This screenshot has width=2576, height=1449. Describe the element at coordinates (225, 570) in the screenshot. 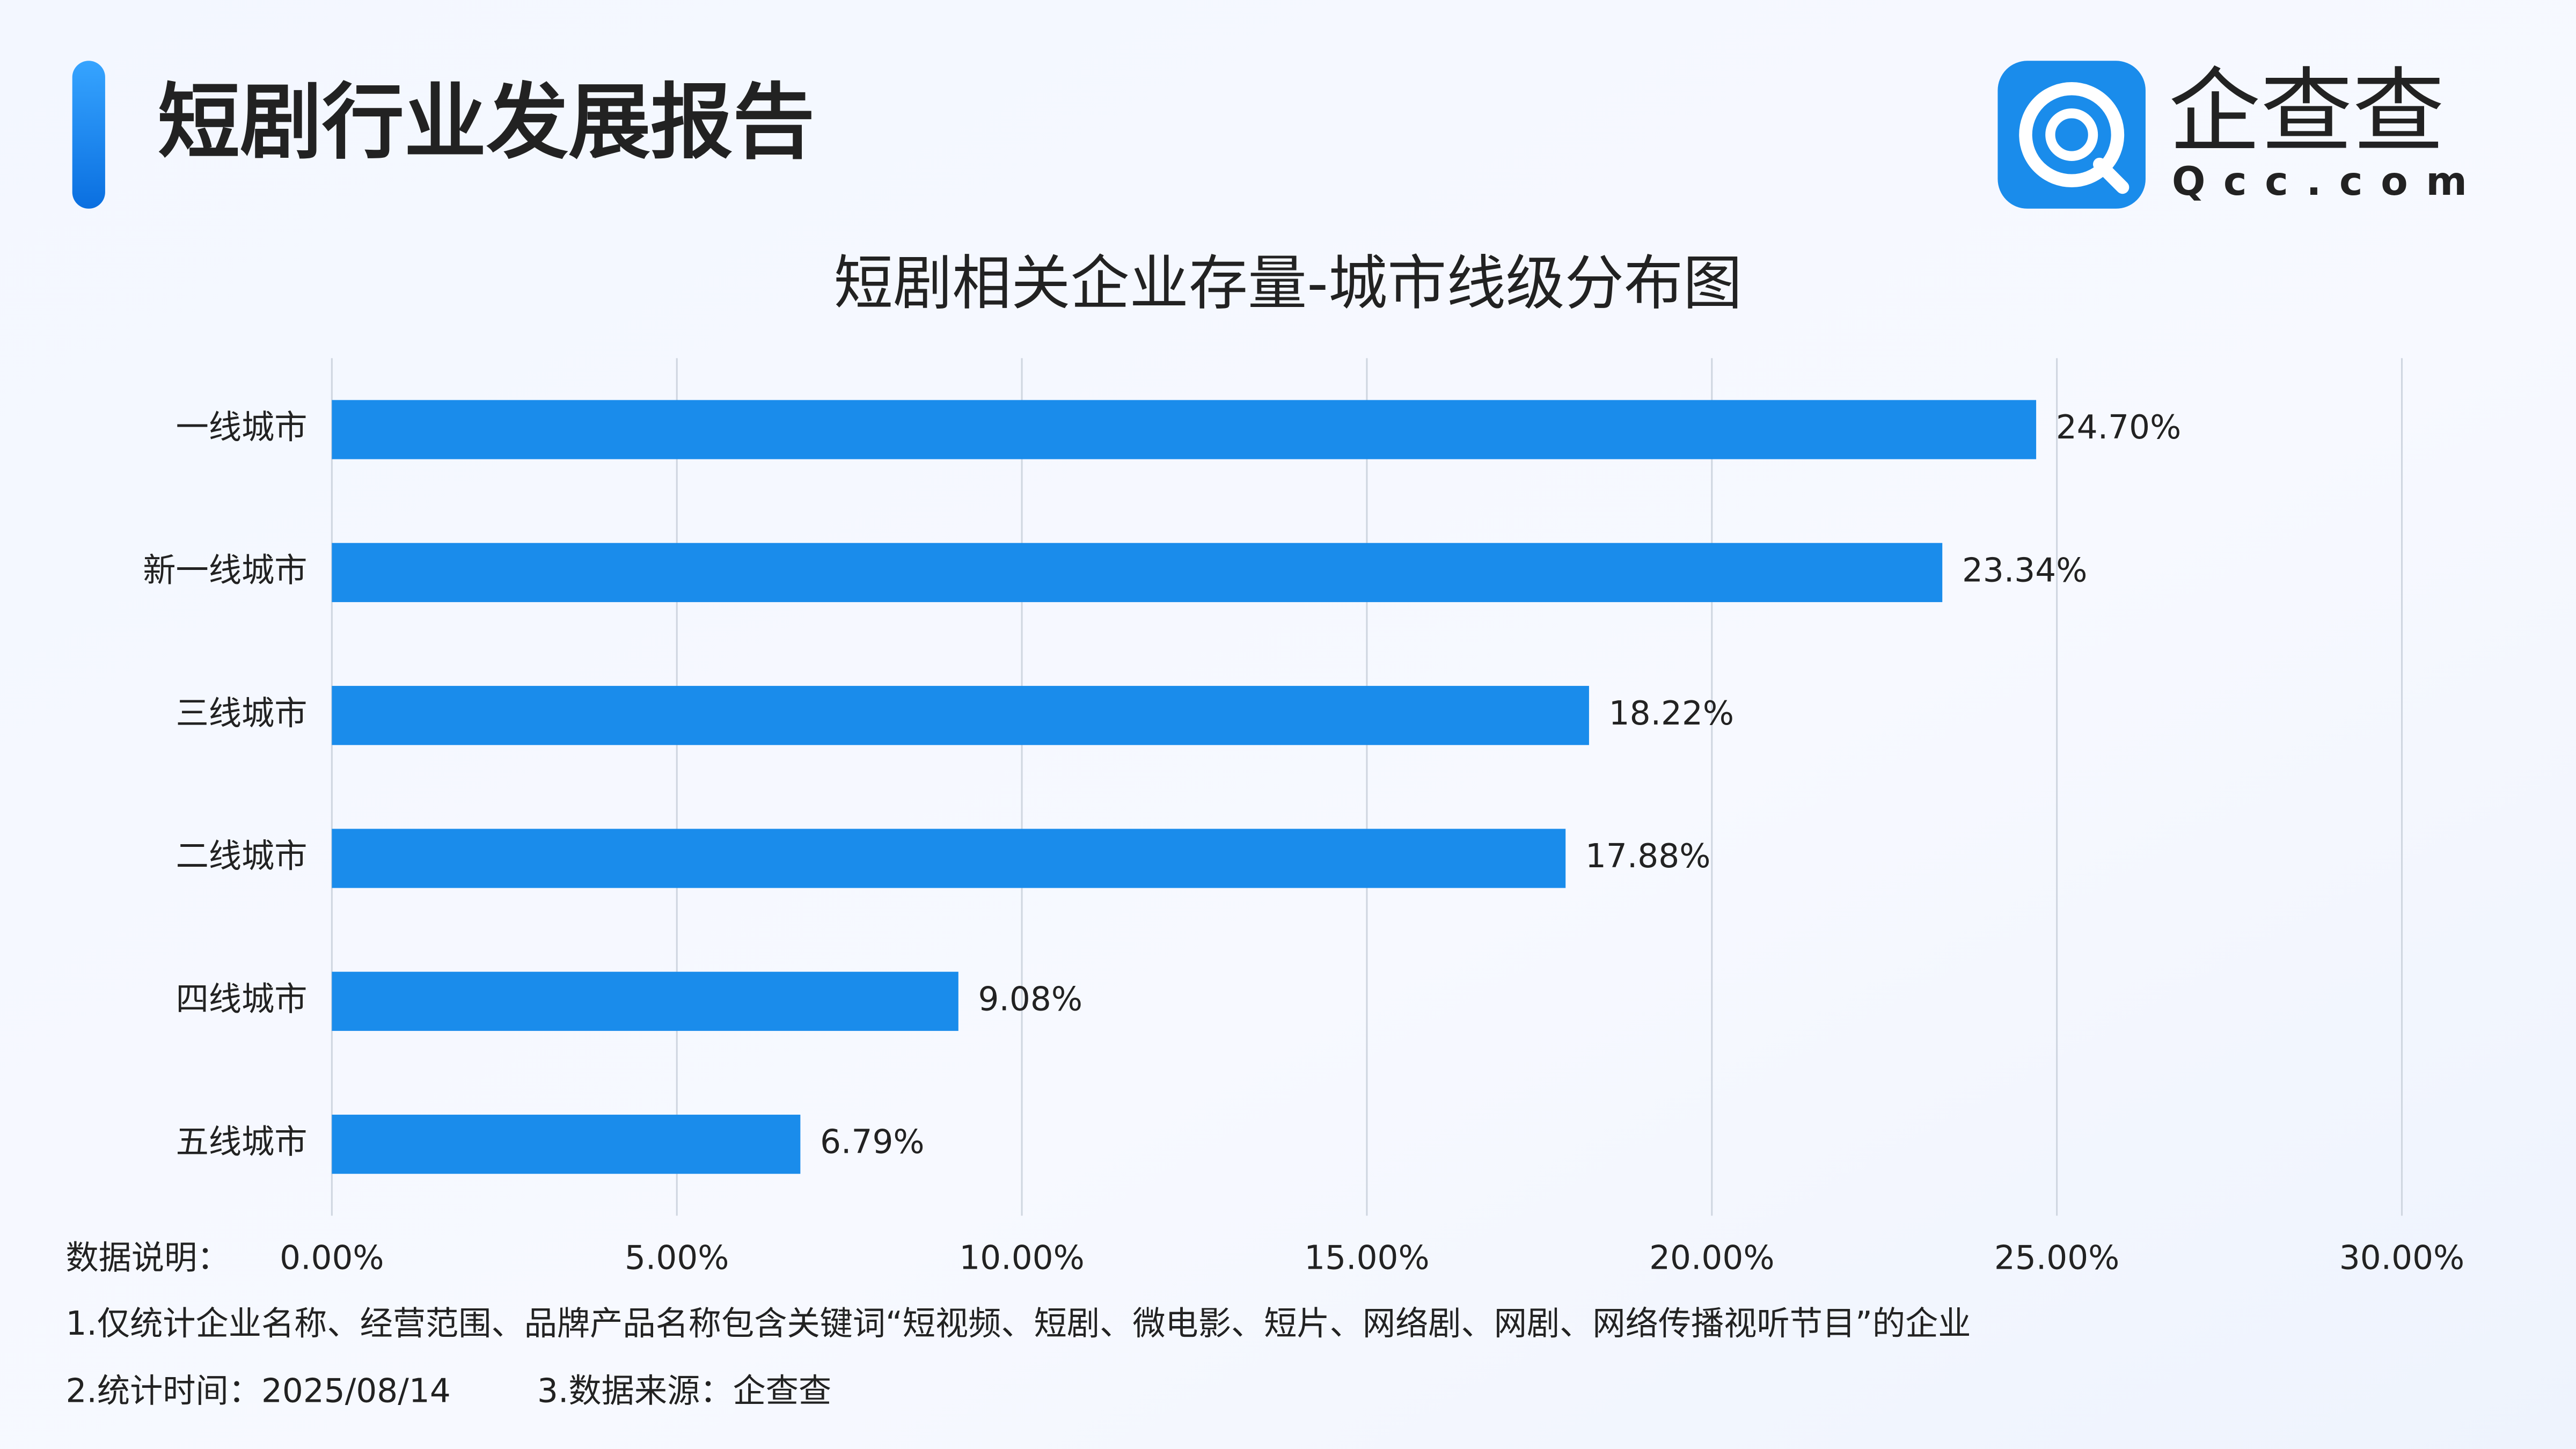

I see `y-tick-label: 新一线城市` at that location.